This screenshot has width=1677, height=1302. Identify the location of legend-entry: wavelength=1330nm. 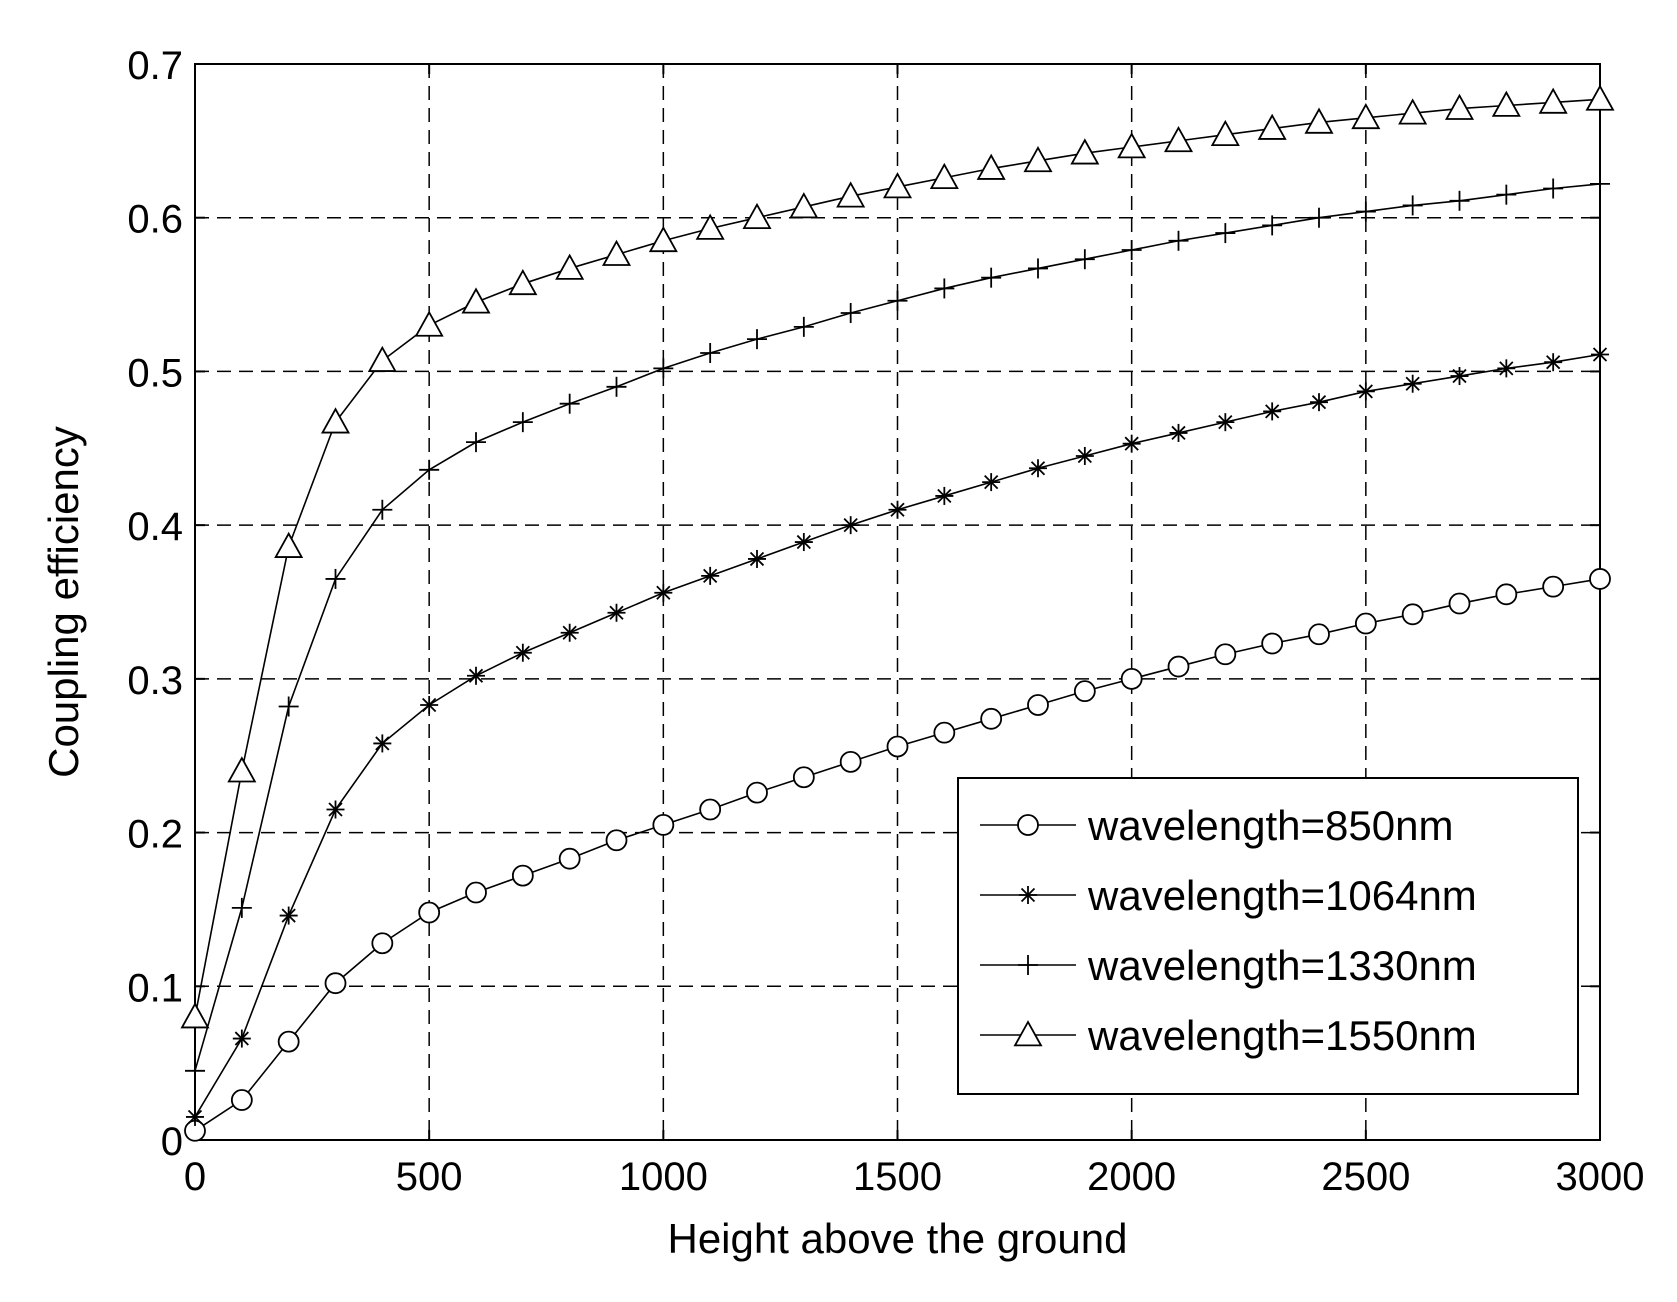
(1228, 965).